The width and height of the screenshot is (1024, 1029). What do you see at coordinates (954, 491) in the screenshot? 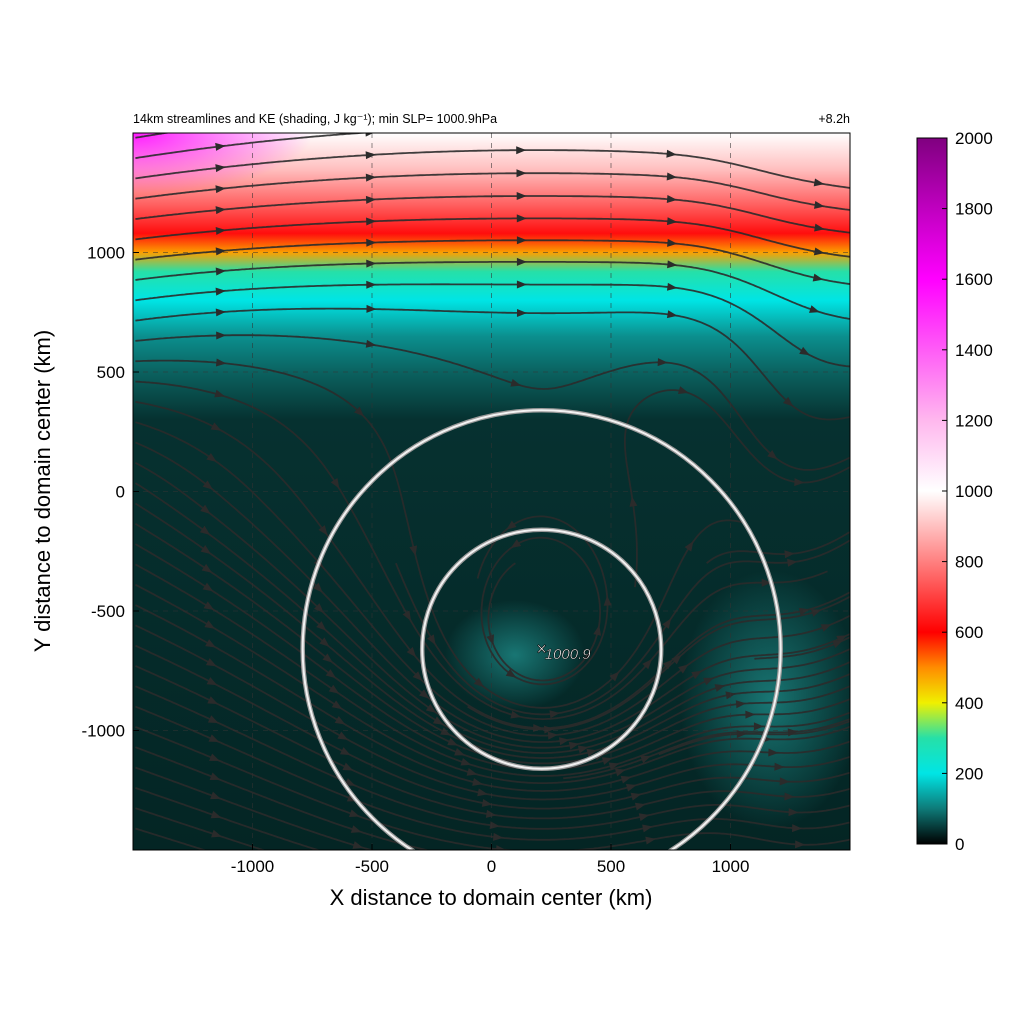
I see `colorbar: 0 200 400 600 800 1000 1200 1400 1600 1800 2000` at bounding box center [954, 491].